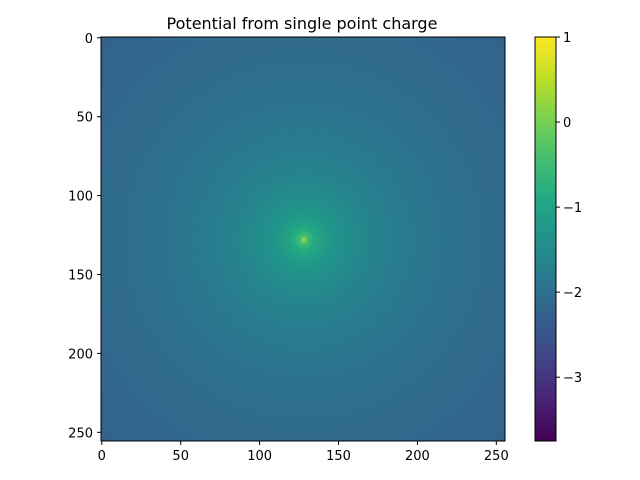  I want to click on colorbar-frame, so click(545, 239).